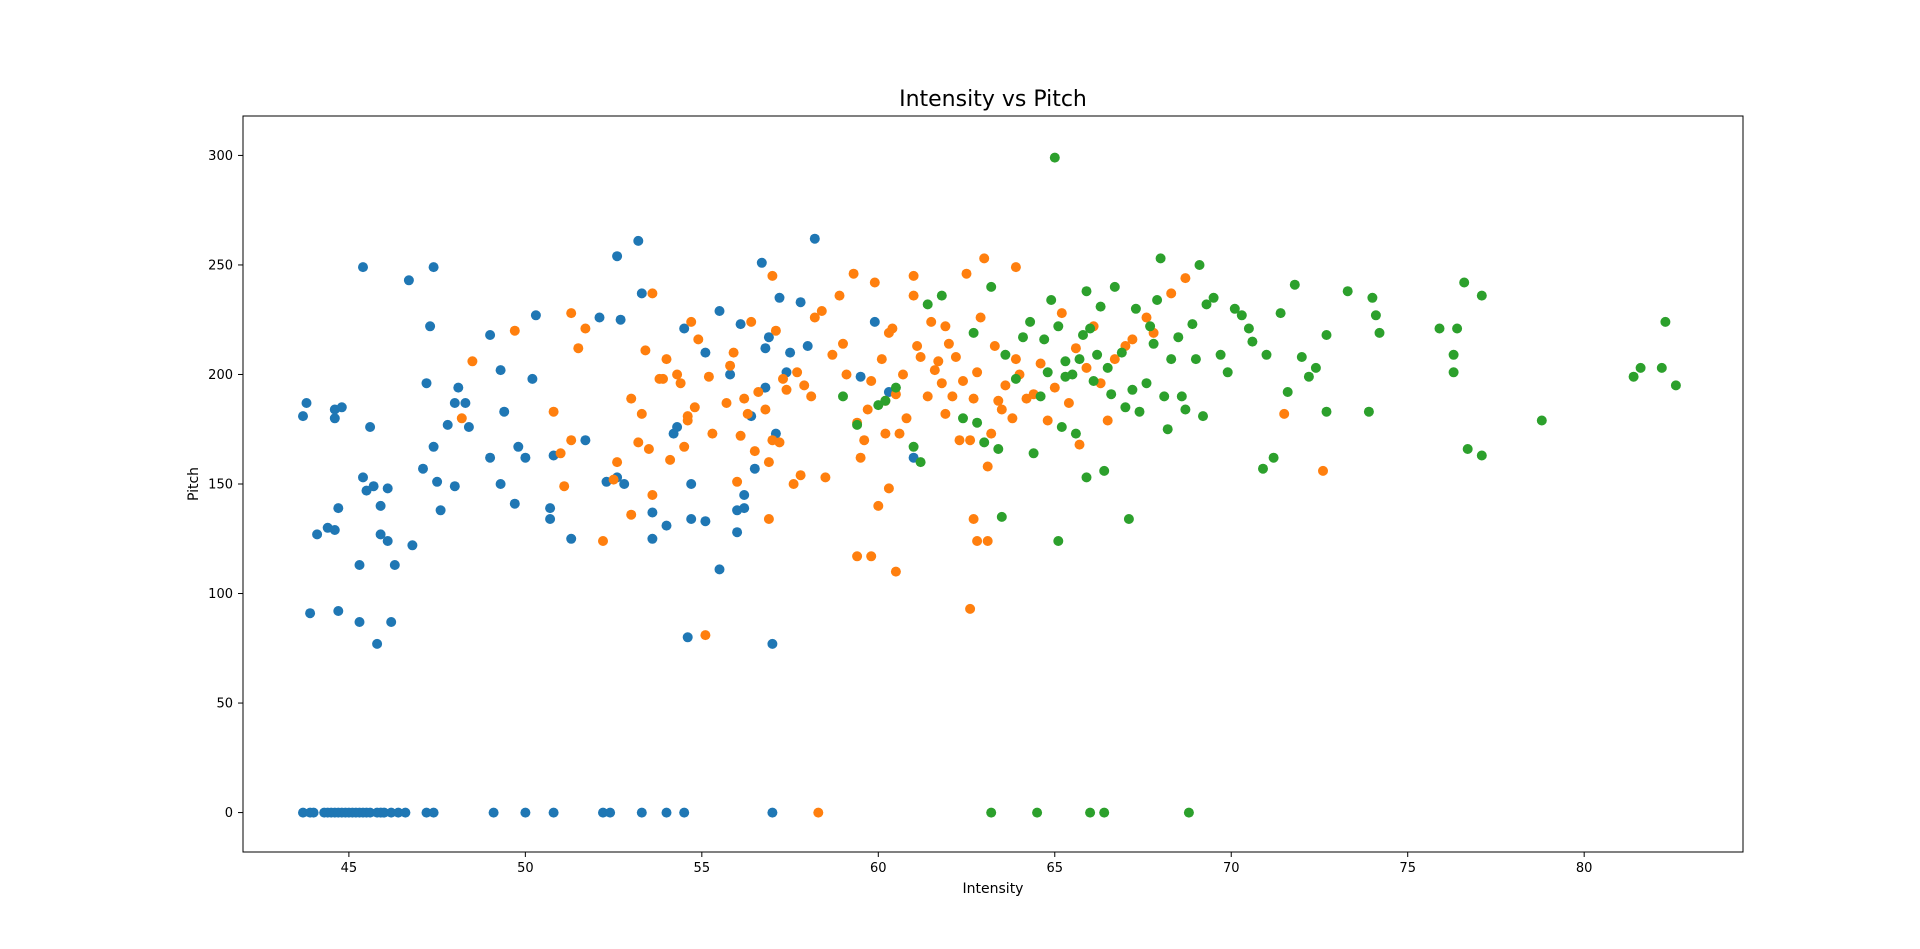  What do you see at coordinates (349, 868) in the screenshot?
I see `x-tick-label-45: 45` at bounding box center [349, 868].